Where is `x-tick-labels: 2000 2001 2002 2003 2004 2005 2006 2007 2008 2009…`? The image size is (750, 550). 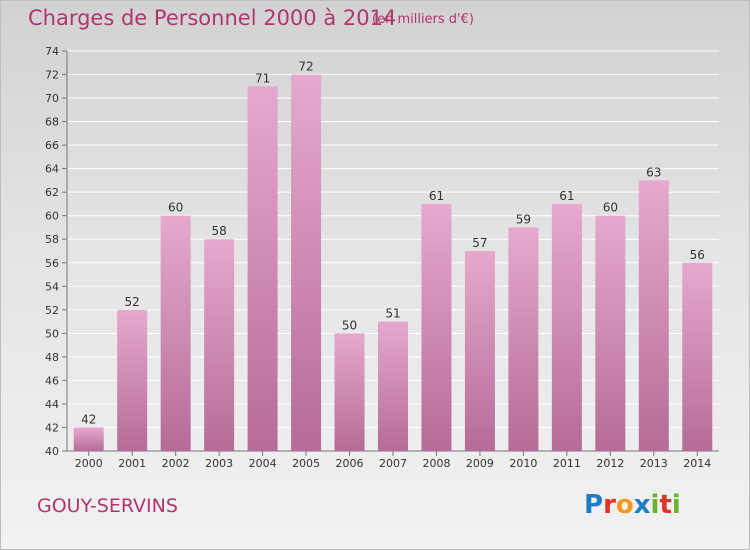
x-tick-labels: 2000 2001 2002 2003 2004 2005 2006 2007 2008 2009… is located at coordinates (393, 463).